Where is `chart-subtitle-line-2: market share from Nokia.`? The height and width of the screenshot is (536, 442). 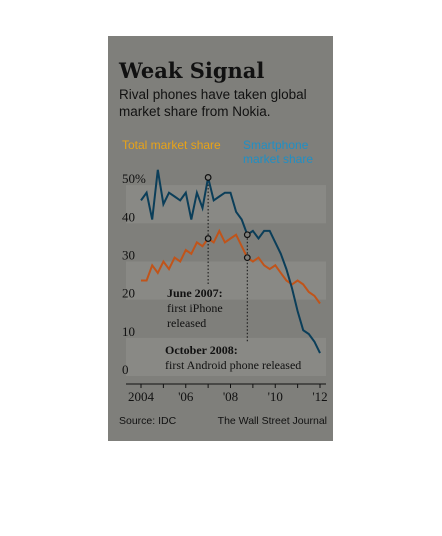
chart-subtitle-line-2: market share from Nokia. is located at coordinates (195, 111).